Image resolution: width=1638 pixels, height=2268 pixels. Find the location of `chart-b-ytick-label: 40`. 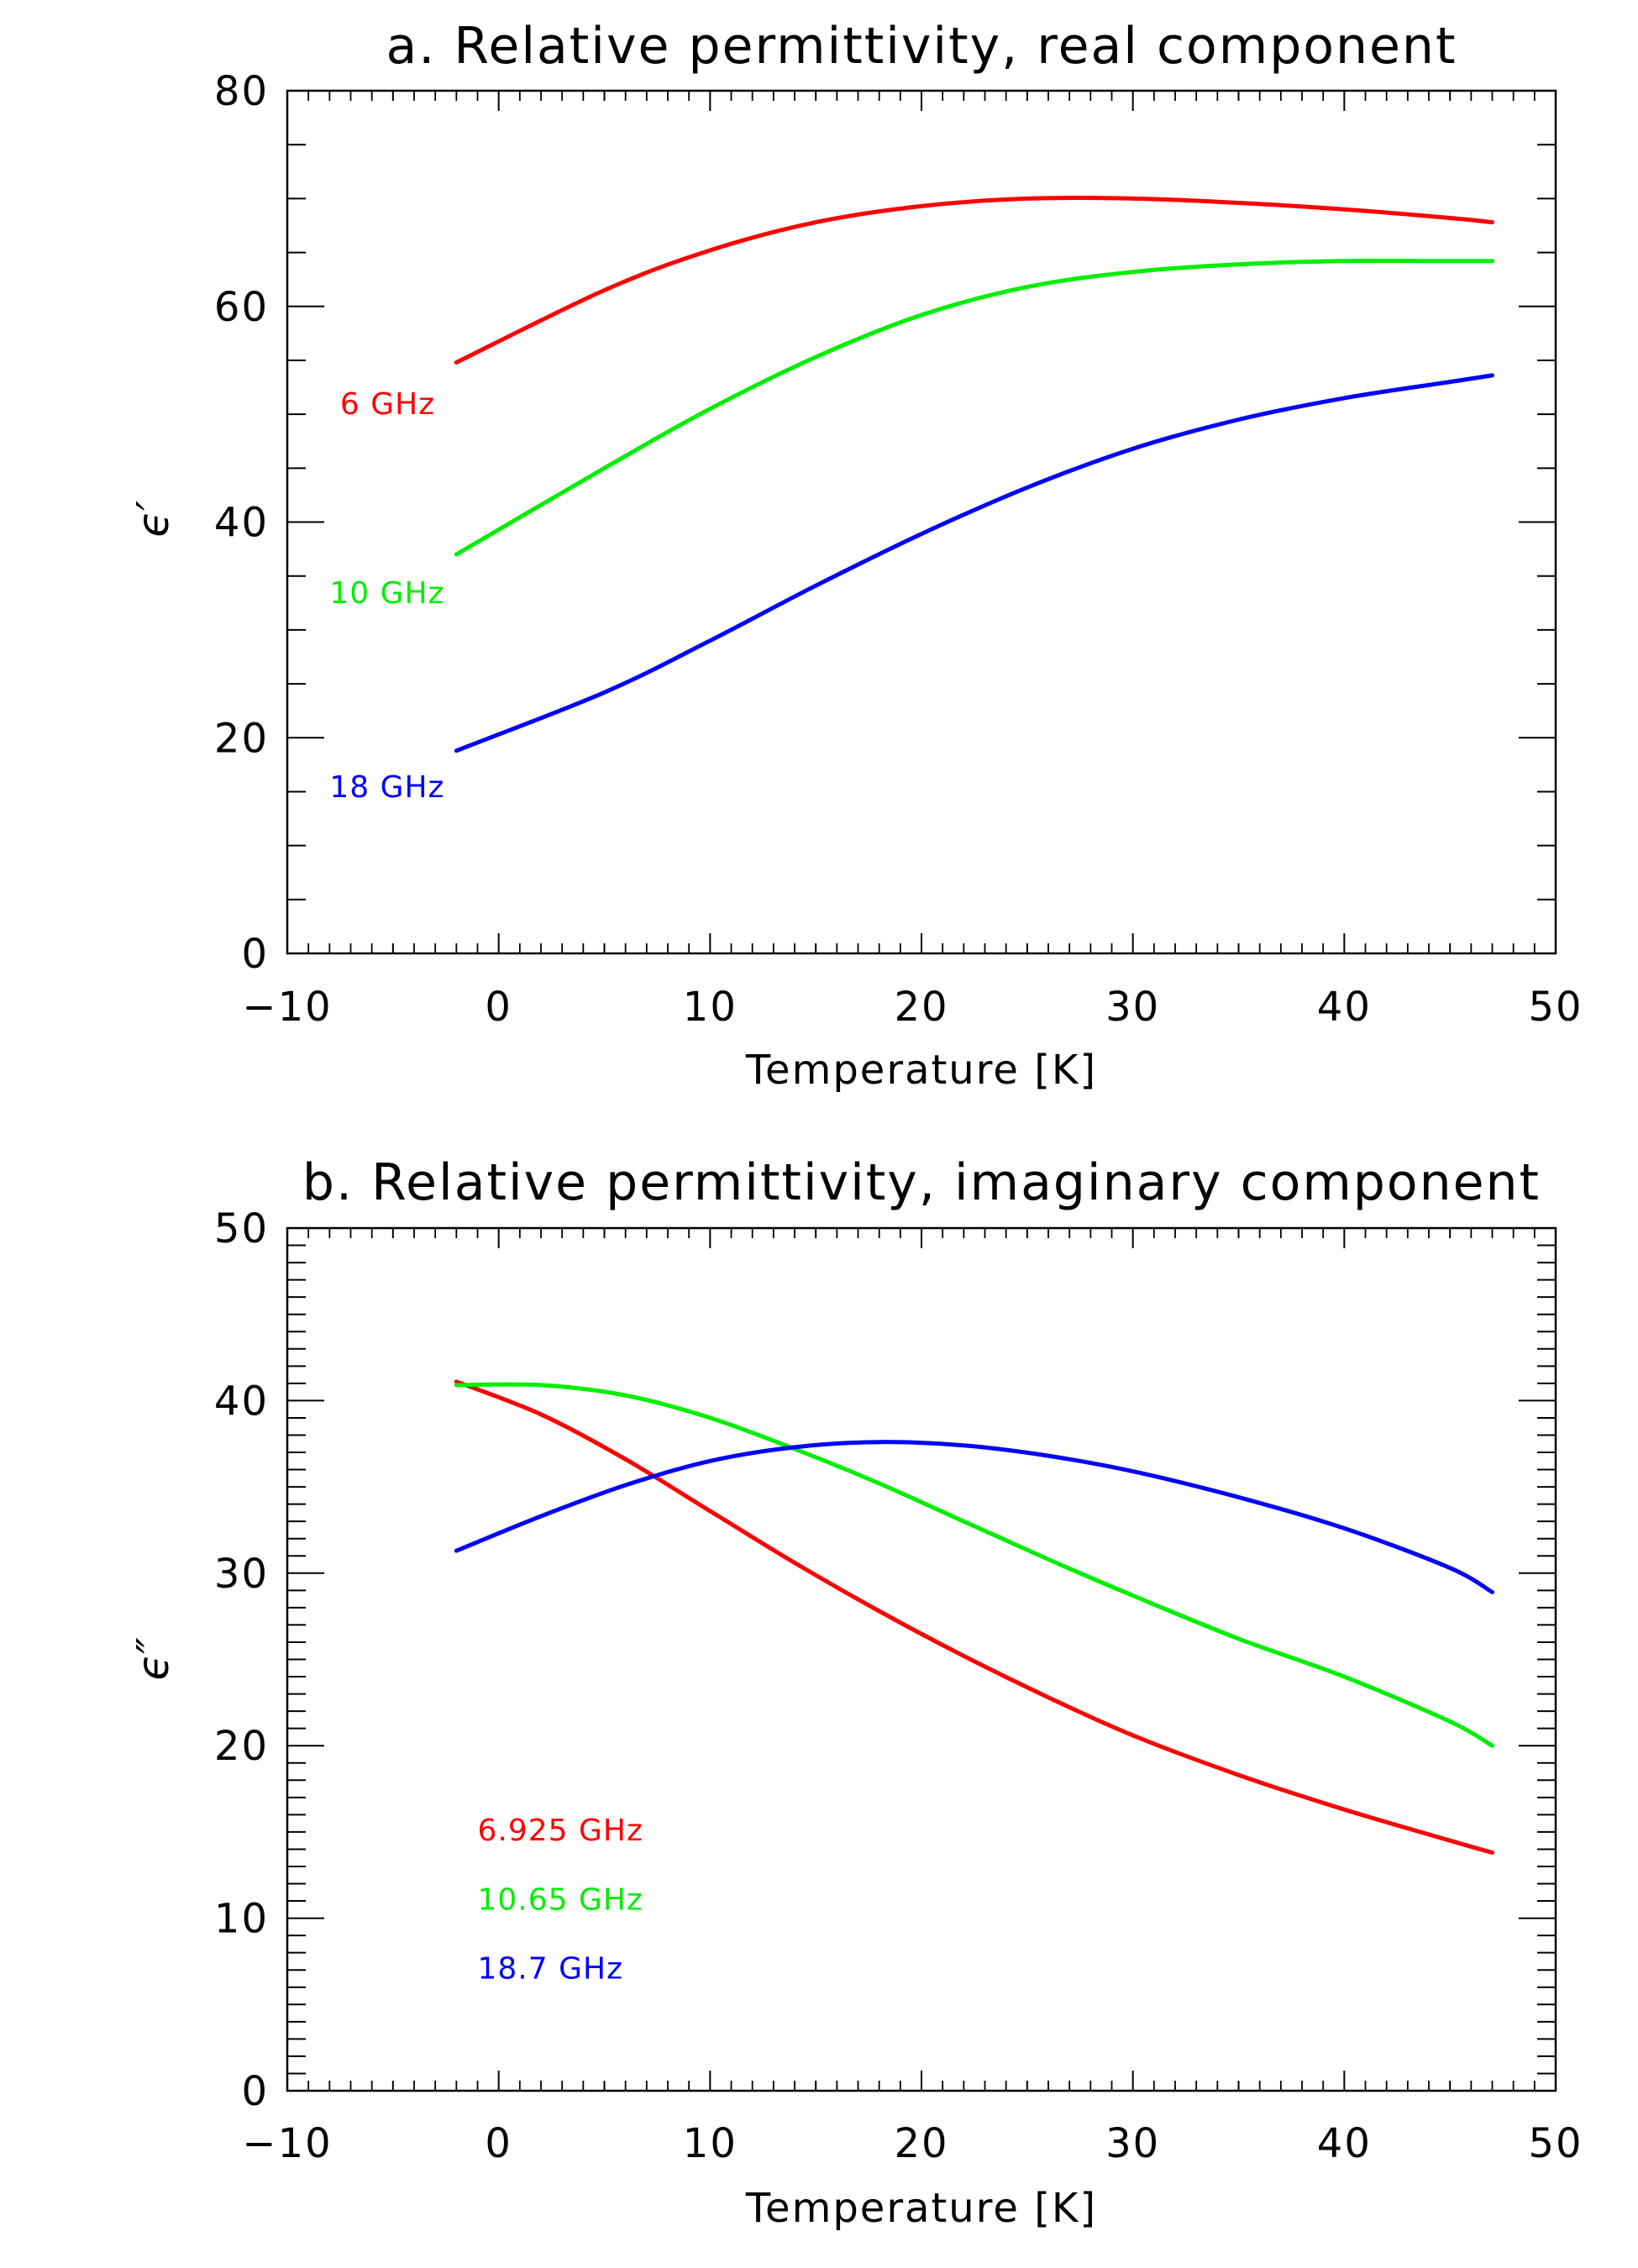

chart-b-ytick-label: 40 is located at coordinates (241, 1401).